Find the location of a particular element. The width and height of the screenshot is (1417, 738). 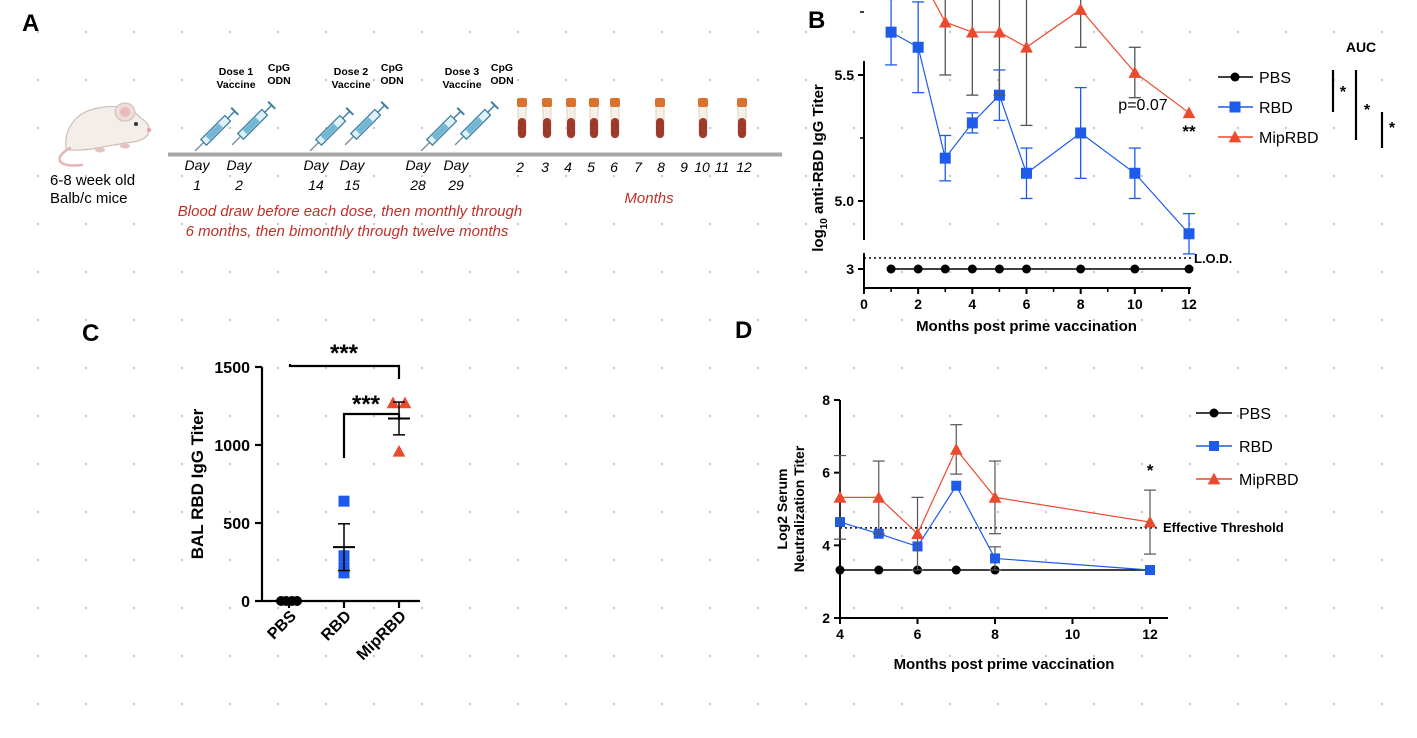

dose-2-vaccine-line2: Vaccine is located at coordinates (350, 85).